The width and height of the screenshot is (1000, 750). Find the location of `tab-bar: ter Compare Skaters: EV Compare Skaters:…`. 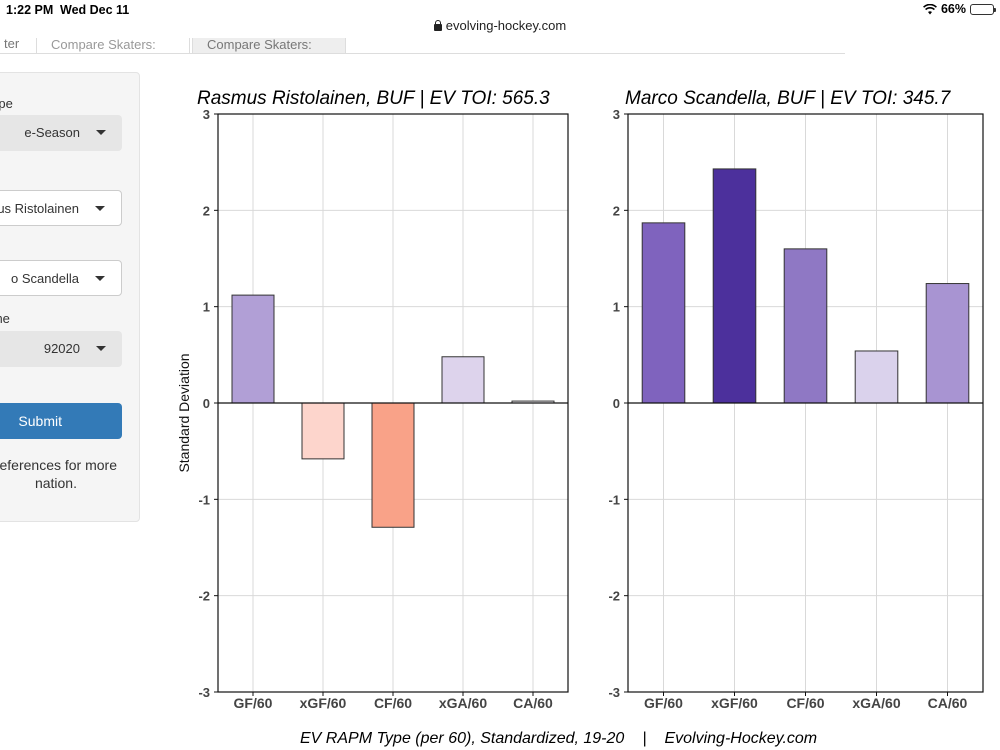

tab-bar: ter Compare Skaters: EV Compare Skaters:… is located at coordinates (422, 46).